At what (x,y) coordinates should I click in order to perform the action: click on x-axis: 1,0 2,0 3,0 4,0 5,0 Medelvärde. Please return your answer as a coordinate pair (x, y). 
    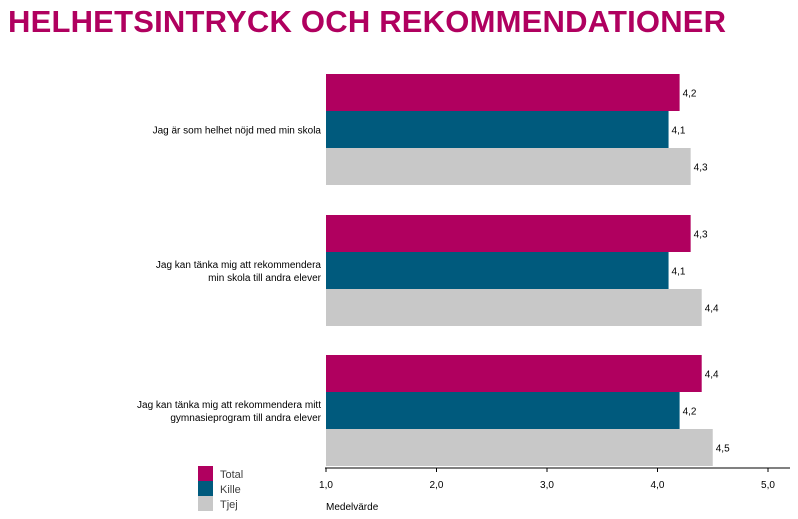
    Looking at the image, I should click on (554, 490).